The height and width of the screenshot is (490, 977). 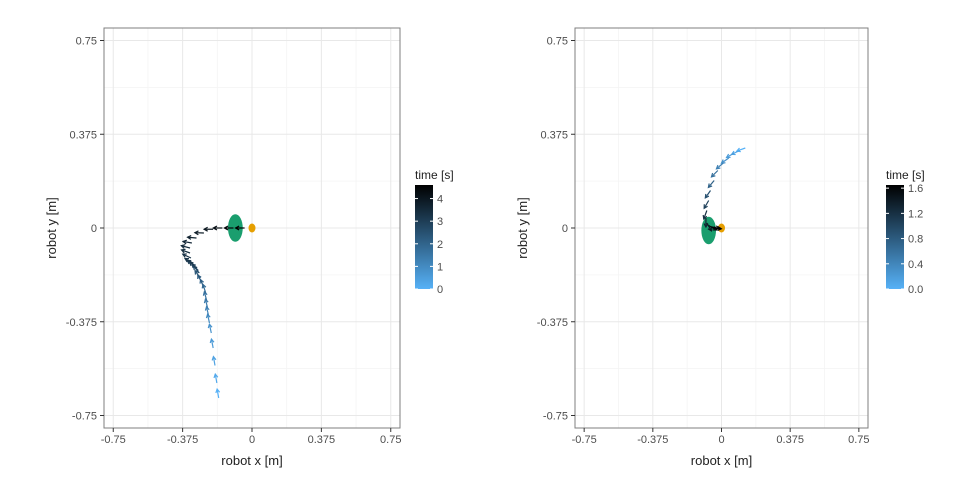 I want to click on x-tick-label: 0.375, so click(x=322, y=440).